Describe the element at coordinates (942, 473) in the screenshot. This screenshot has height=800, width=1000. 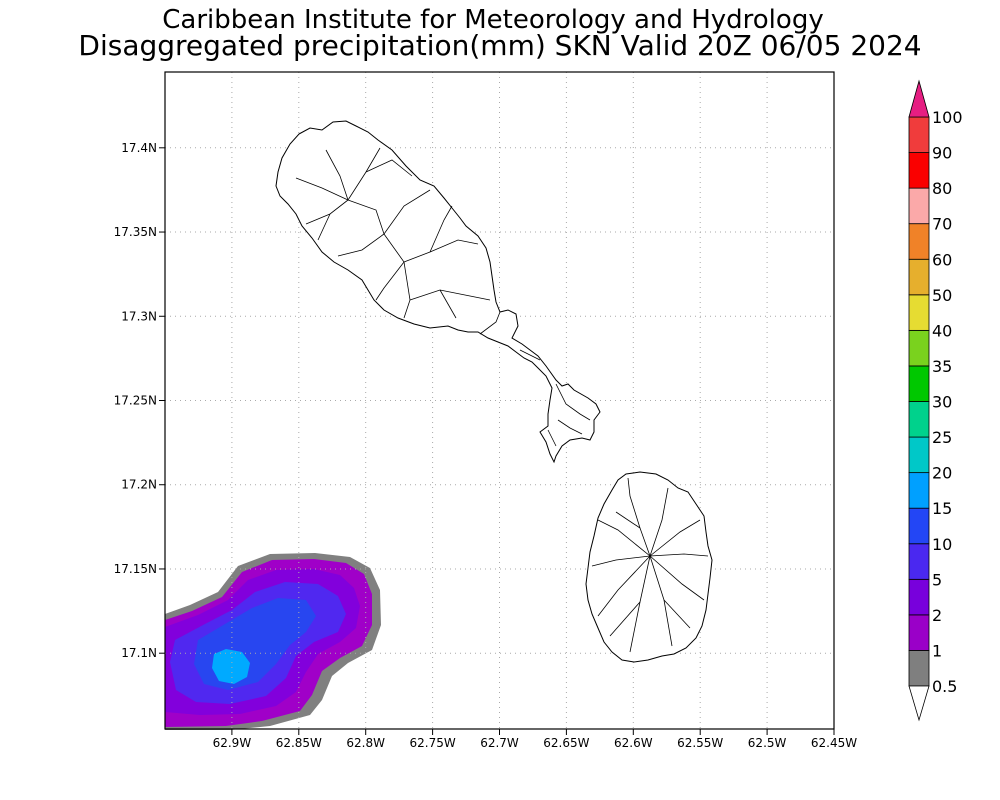
I see `colorbar-label: 20` at that location.